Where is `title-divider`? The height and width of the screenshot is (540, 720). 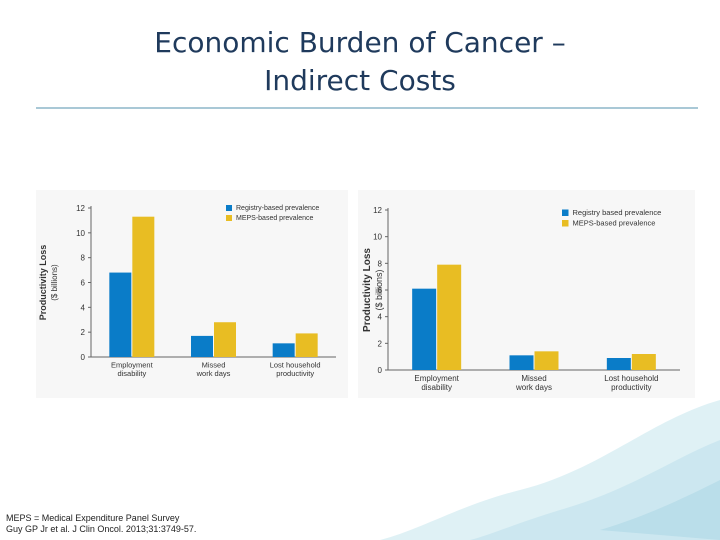 title-divider is located at coordinates (367, 108).